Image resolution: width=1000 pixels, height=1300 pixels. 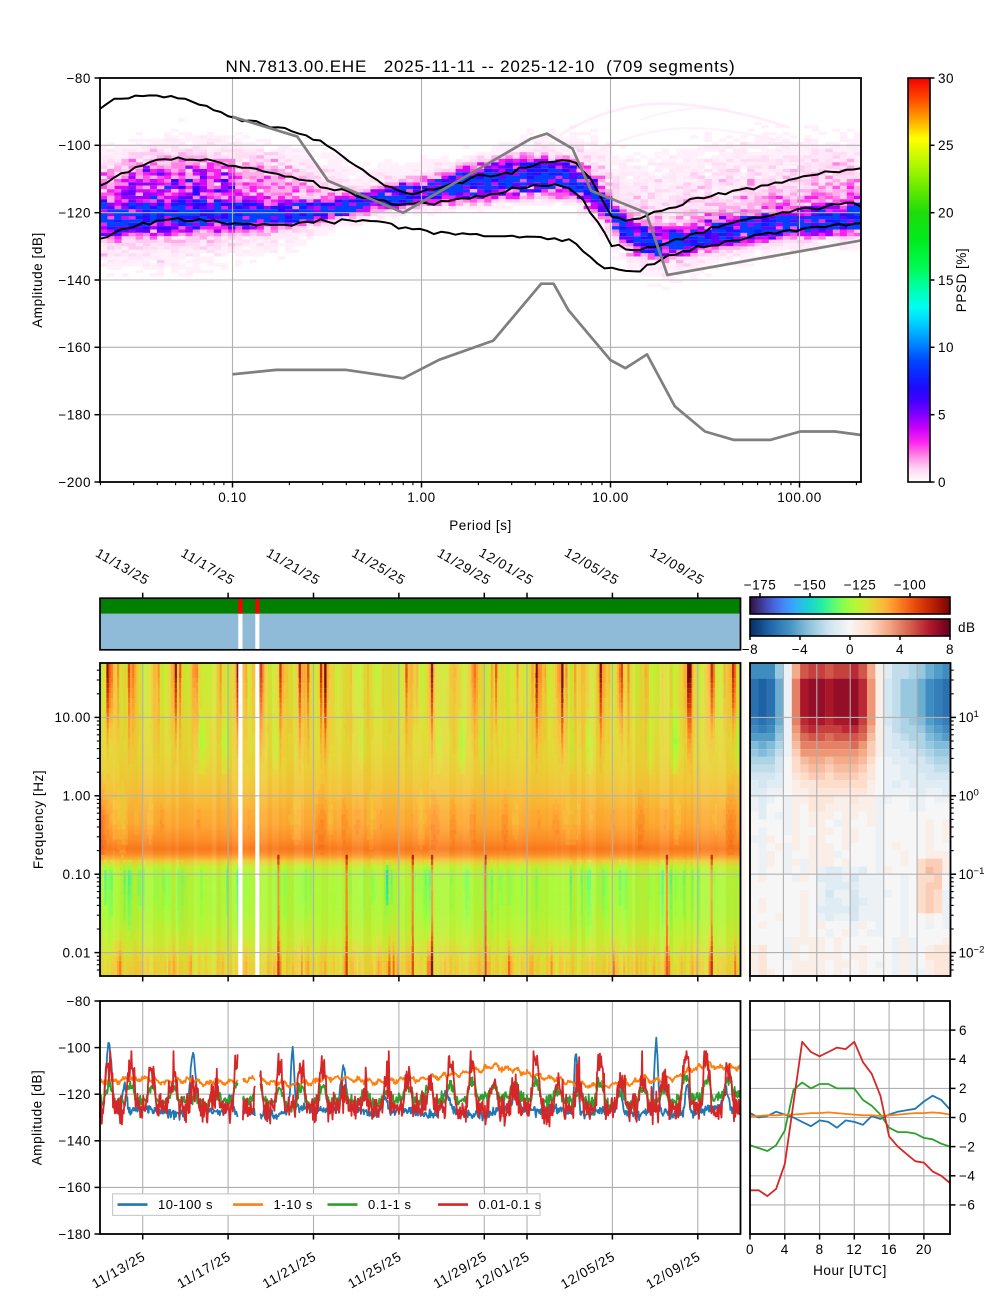 What do you see at coordinates (967, 1205) in the screenshot?
I see `svg-text: −6` at bounding box center [967, 1205].